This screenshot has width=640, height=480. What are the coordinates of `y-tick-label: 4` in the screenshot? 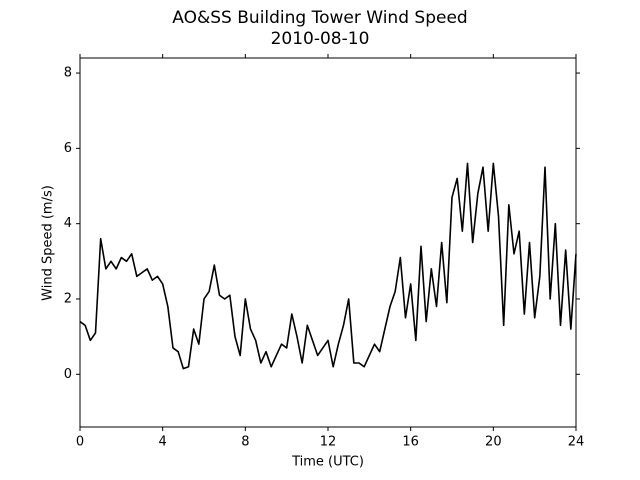 It's located at (68, 223).